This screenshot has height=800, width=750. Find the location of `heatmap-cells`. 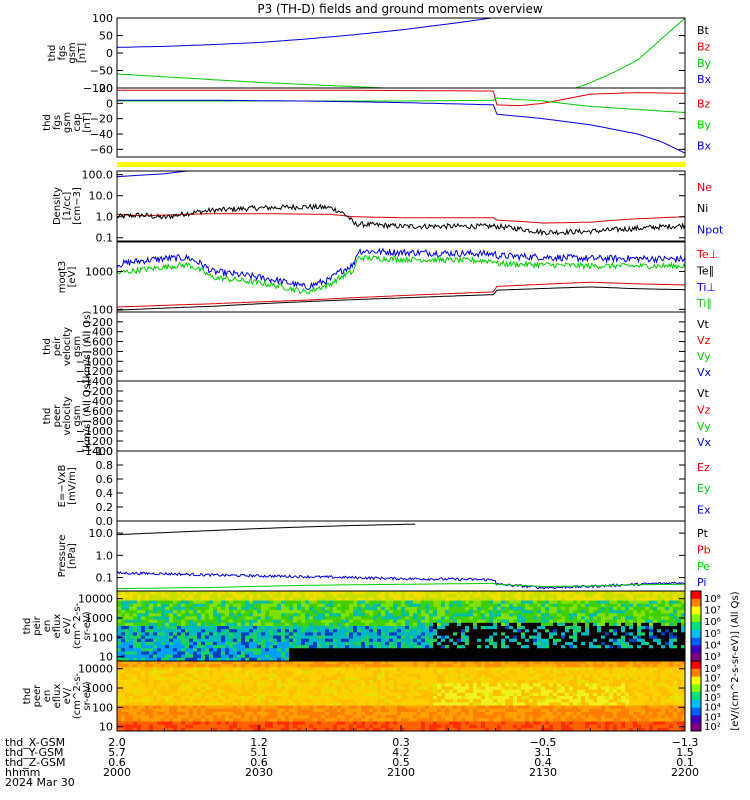

heatmap-cells is located at coordinates (401, 626).